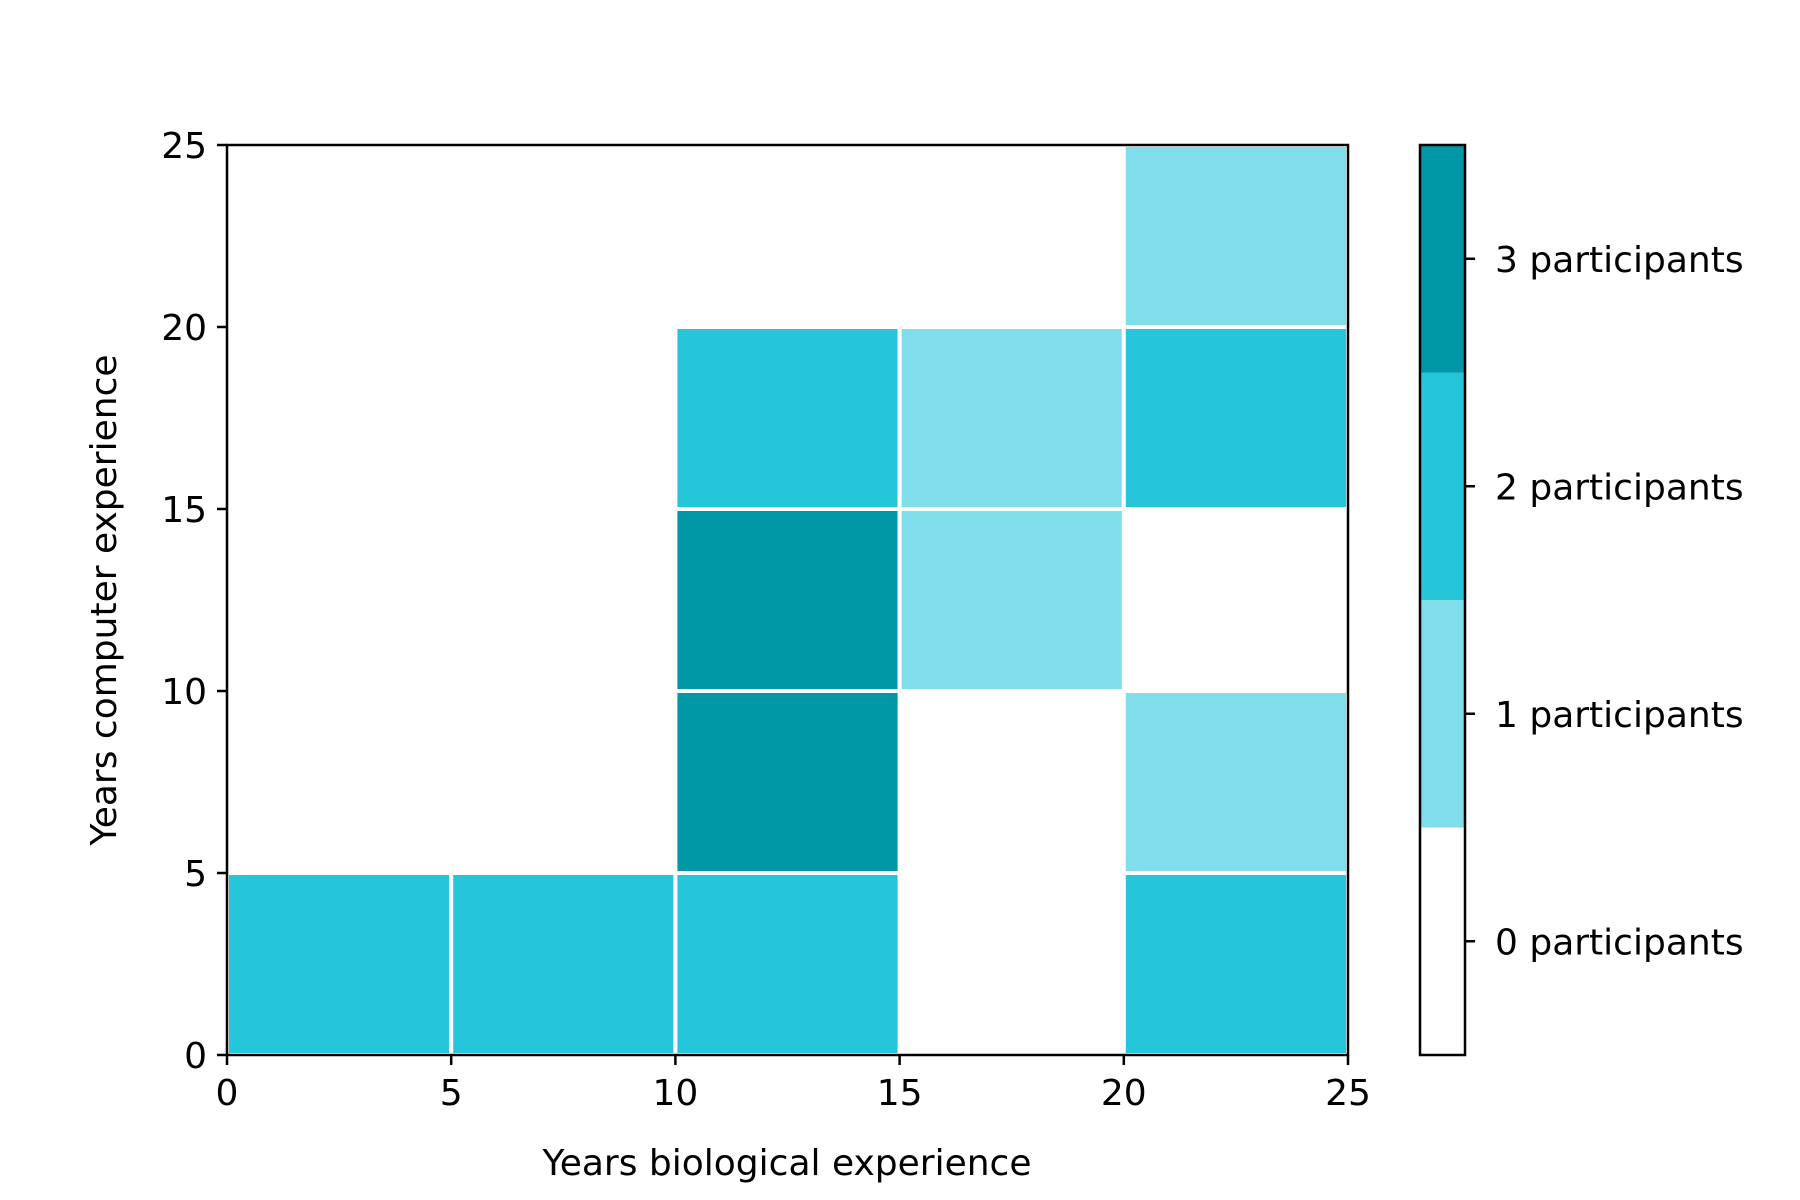 The image size is (1800, 1200). What do you see at coordinates (1619, 487) in the screenshot?
I see `colorbar-label-2: 2 participants` at bounding box center [1619, 487].